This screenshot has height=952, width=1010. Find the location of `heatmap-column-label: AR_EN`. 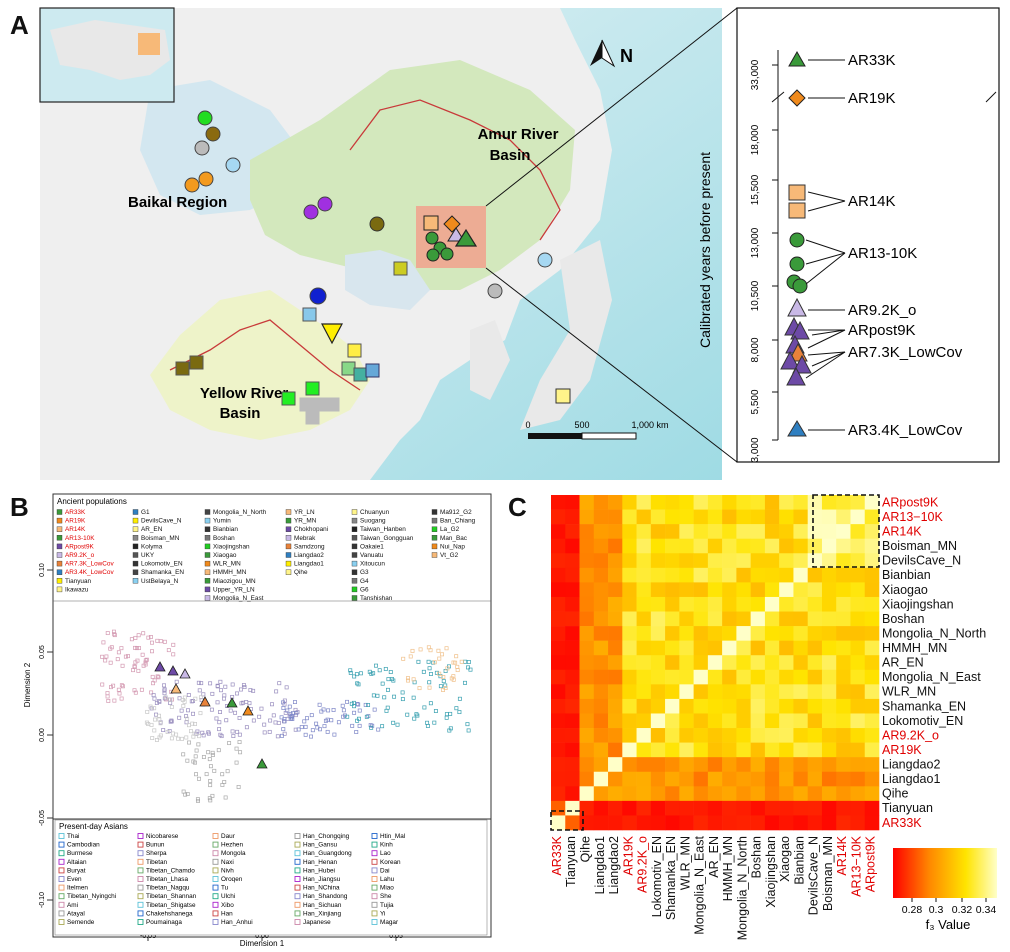

heatmap-column-label: AR_EN is located at coordinates (714, 857).